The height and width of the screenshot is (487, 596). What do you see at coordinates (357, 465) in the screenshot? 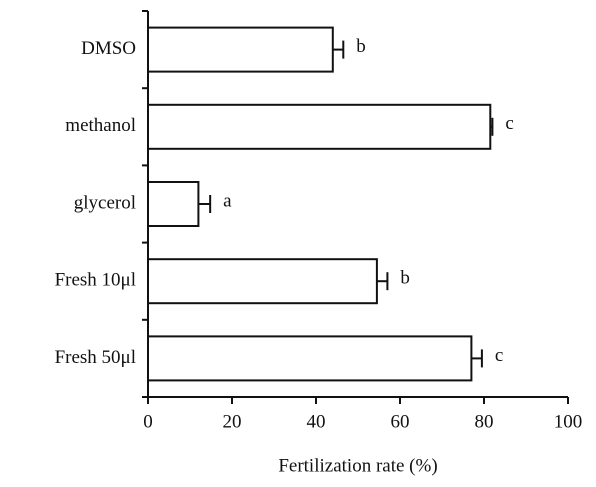
I see `x-axis-label: Fertilization rate (%)` at bounding box center [357, 465].